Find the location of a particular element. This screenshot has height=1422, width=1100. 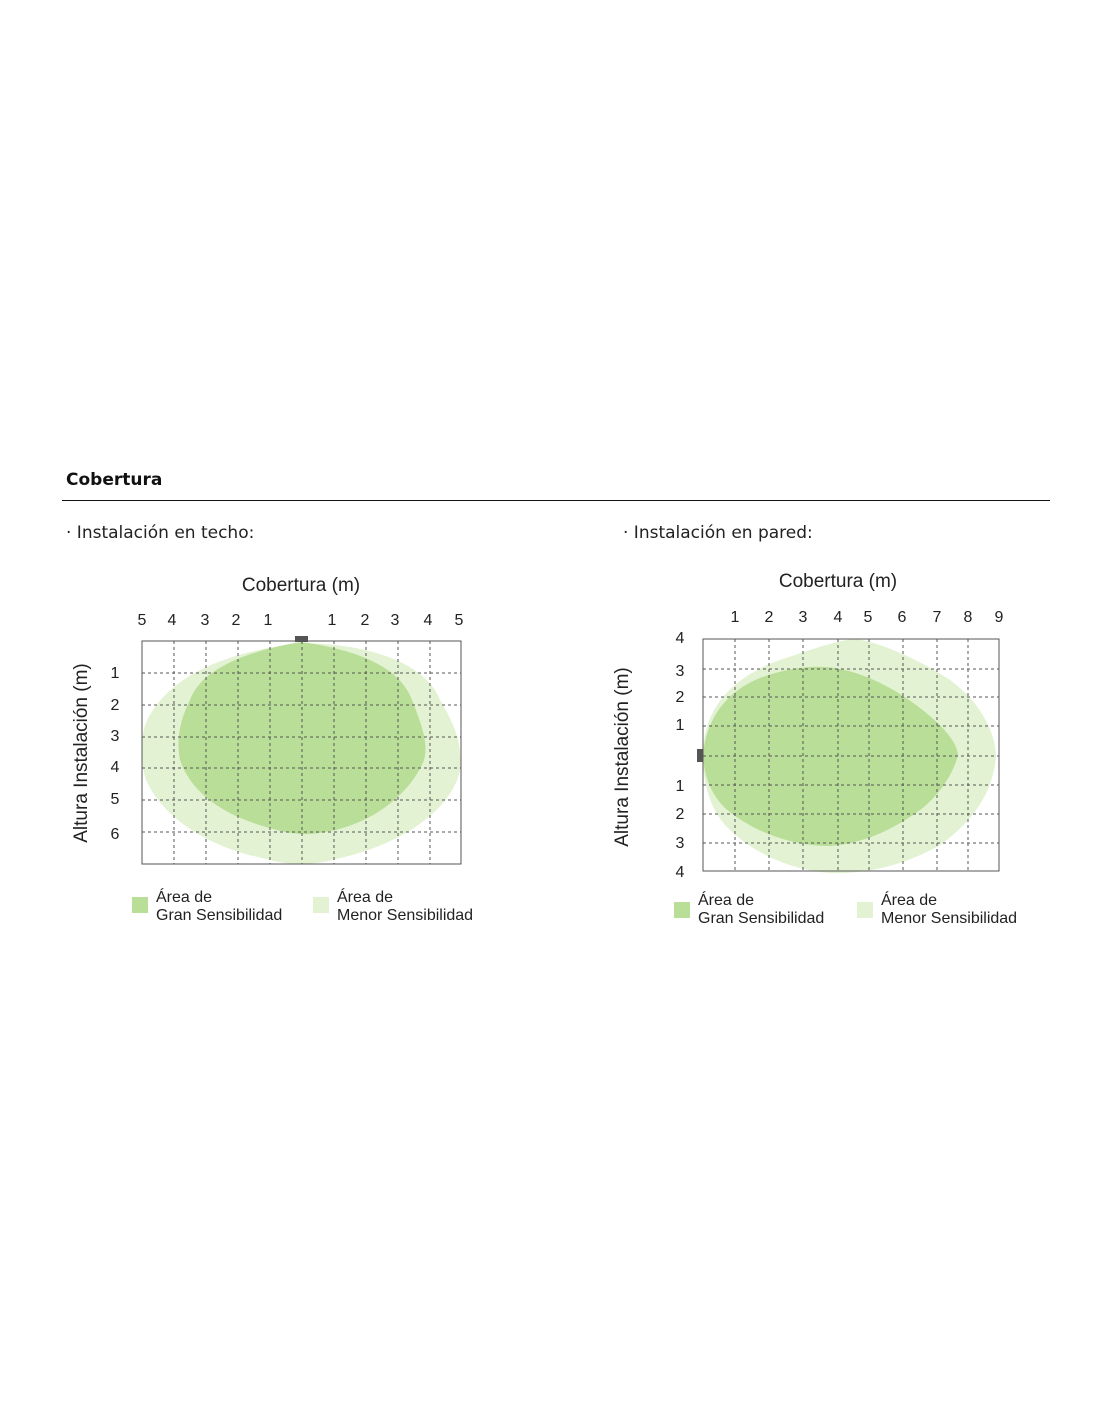

ceiling-grid is located at coordinates (301, 752).